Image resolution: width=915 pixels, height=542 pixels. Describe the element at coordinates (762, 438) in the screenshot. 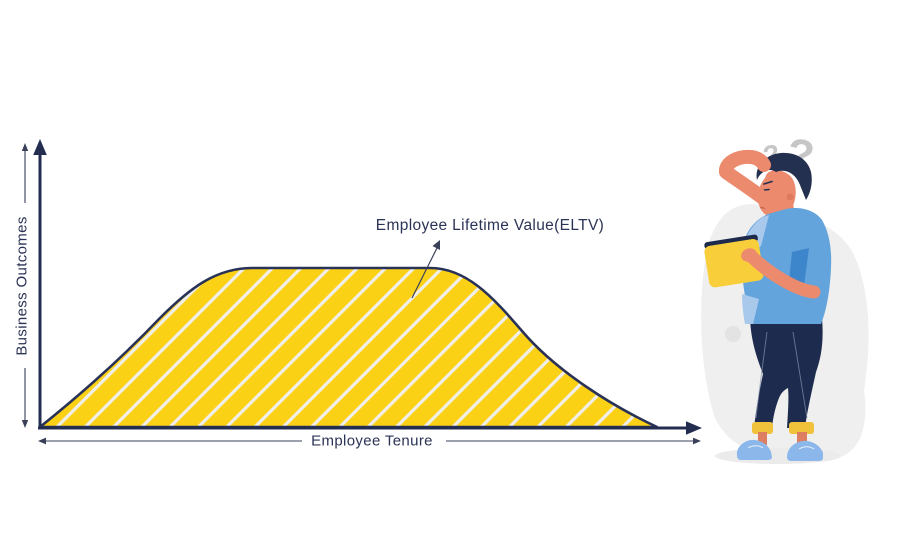

I see `left-ankle` at that location.